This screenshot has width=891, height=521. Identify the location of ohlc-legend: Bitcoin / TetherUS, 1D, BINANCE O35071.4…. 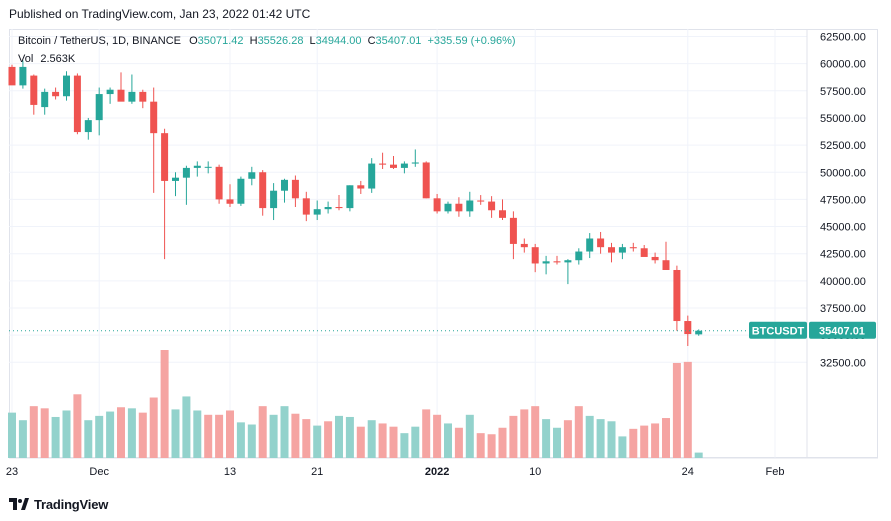
(267, 41).